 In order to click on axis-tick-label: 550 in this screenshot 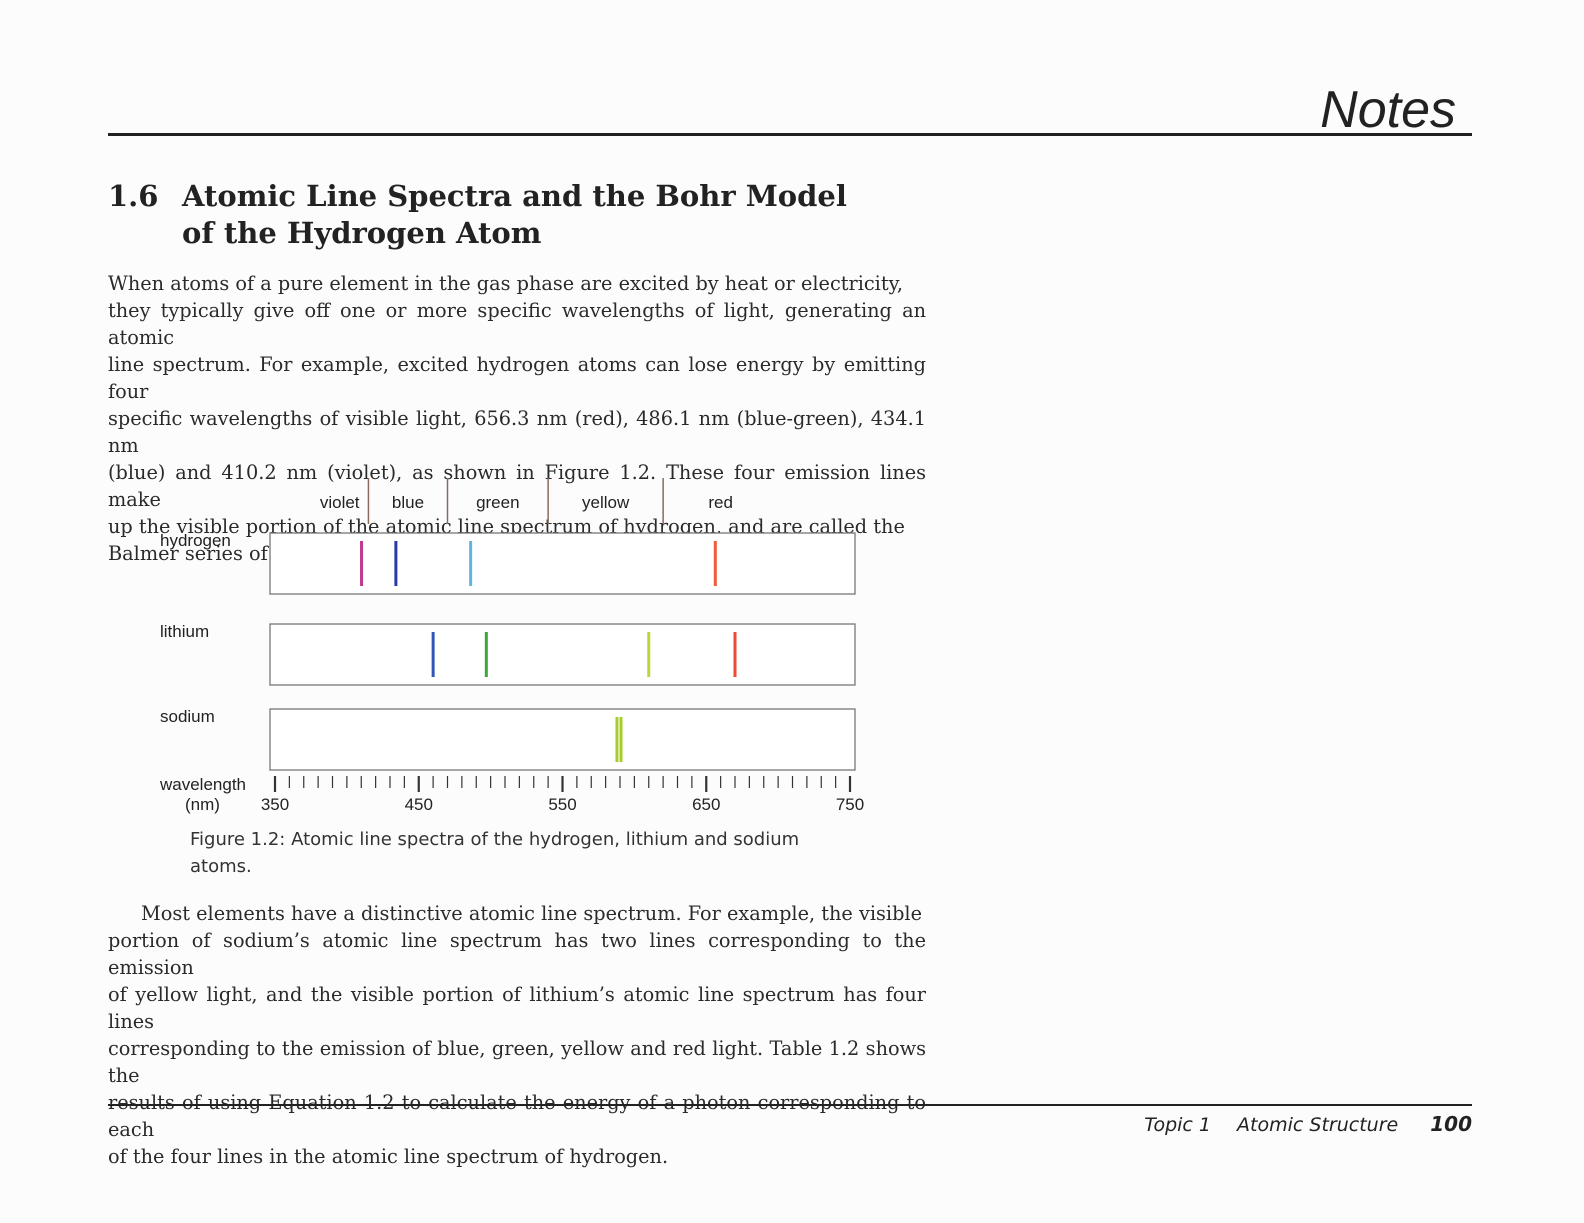, I will do `click(562, 804)`.